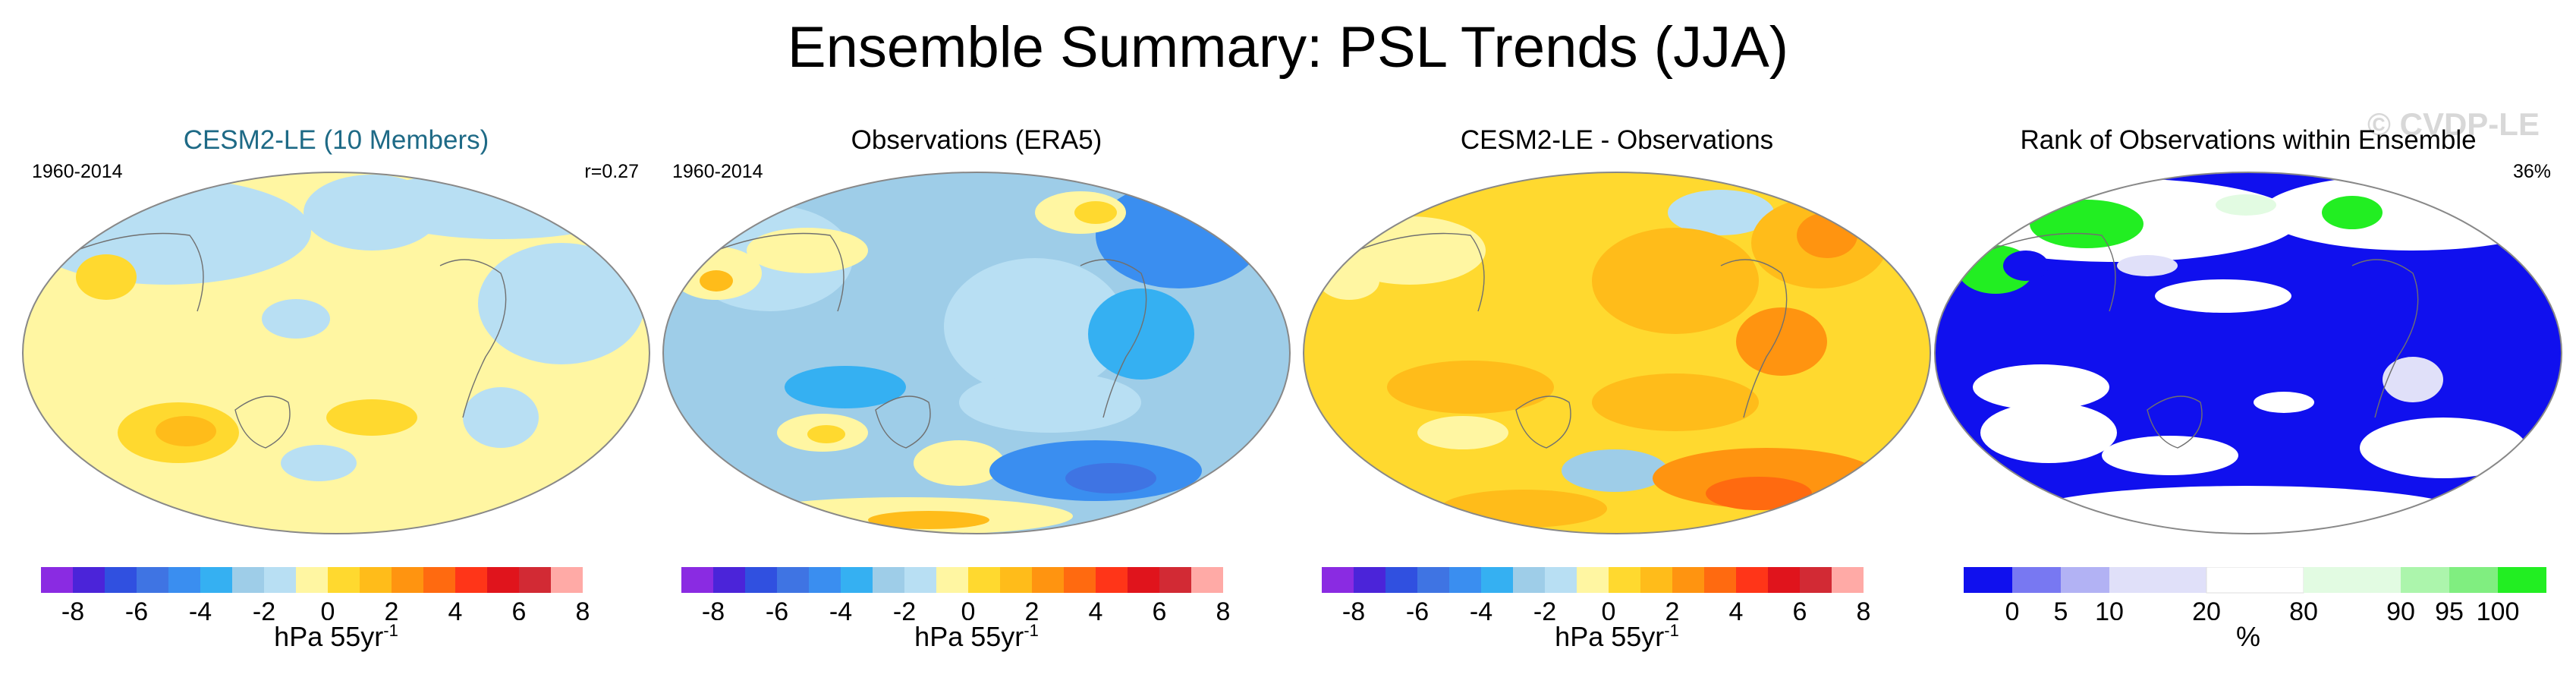 The height and width of the screenshot is (687, 2576). What do you see at coordinates (2400, 608) in the screenshot?
I see `colorbar-tick: 90` at bounding box center [2400, 608].